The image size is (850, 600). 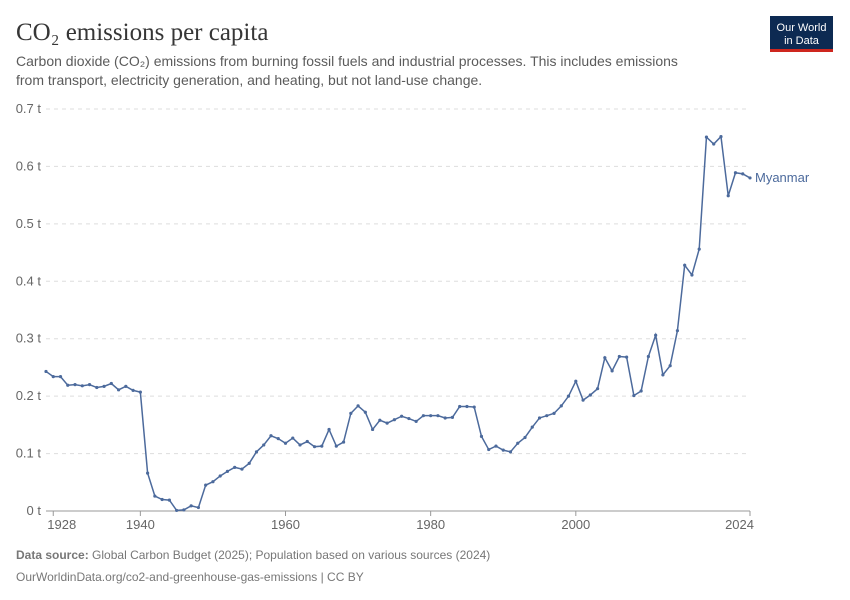 I want to click on y-tick-label: 0.2 t, so click(x=29, y=395).